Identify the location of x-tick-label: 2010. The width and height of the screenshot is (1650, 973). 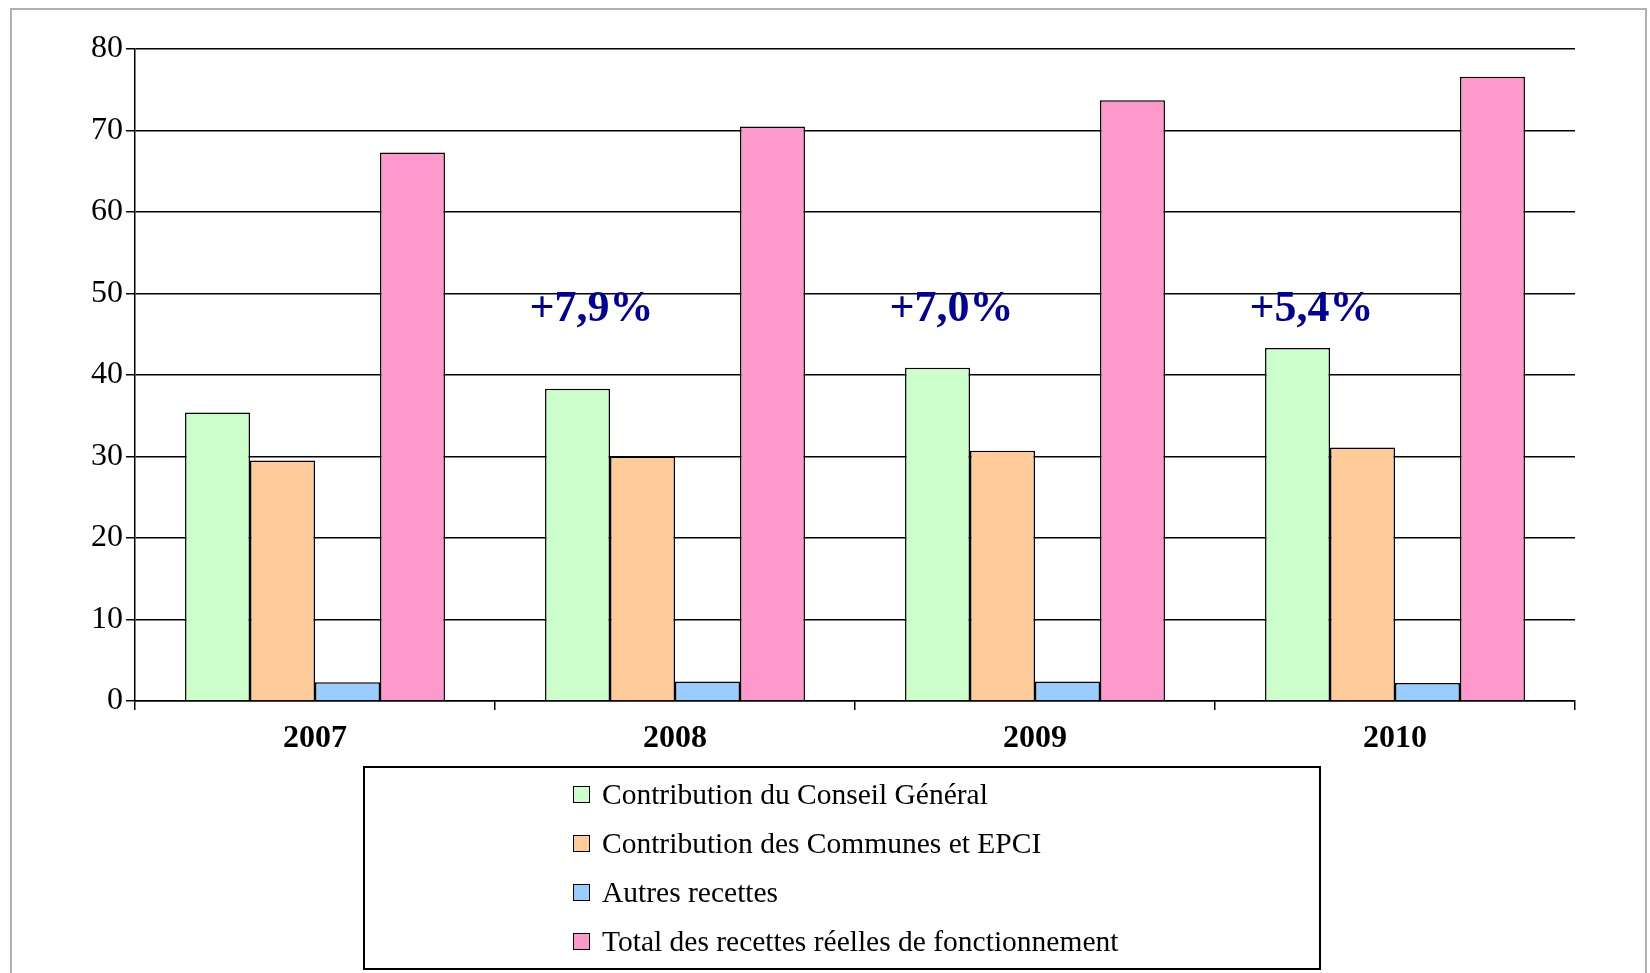
(1395, 736).